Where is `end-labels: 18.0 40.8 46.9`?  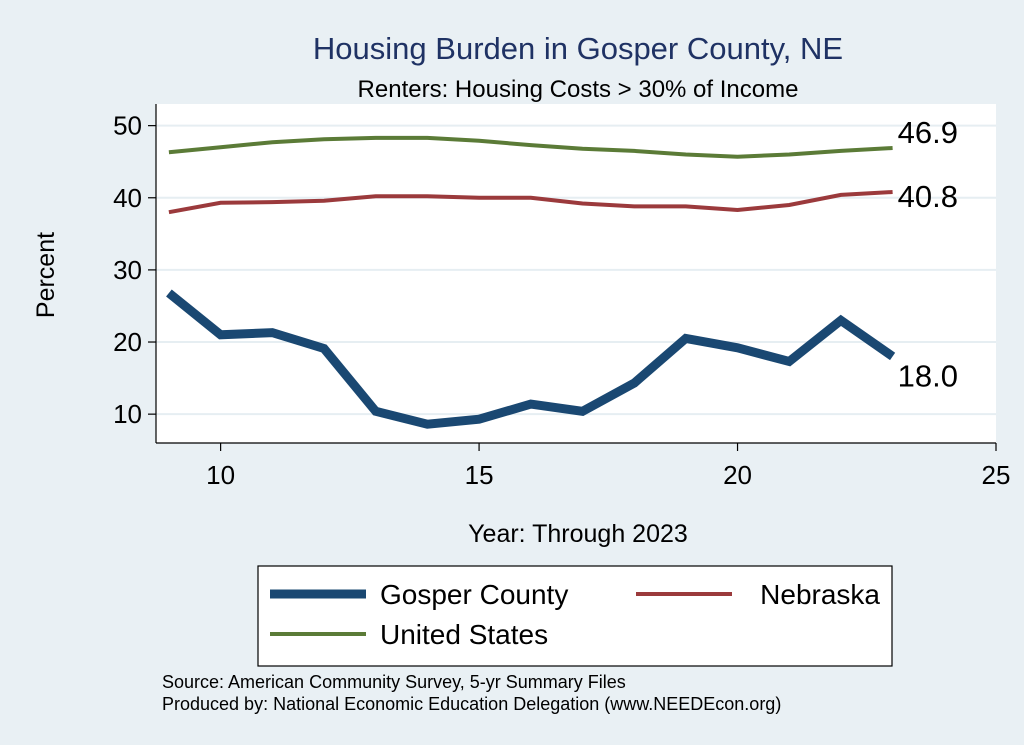 end-labels: 18.0 40.8 46.9 is located at coordinates (928, 254).